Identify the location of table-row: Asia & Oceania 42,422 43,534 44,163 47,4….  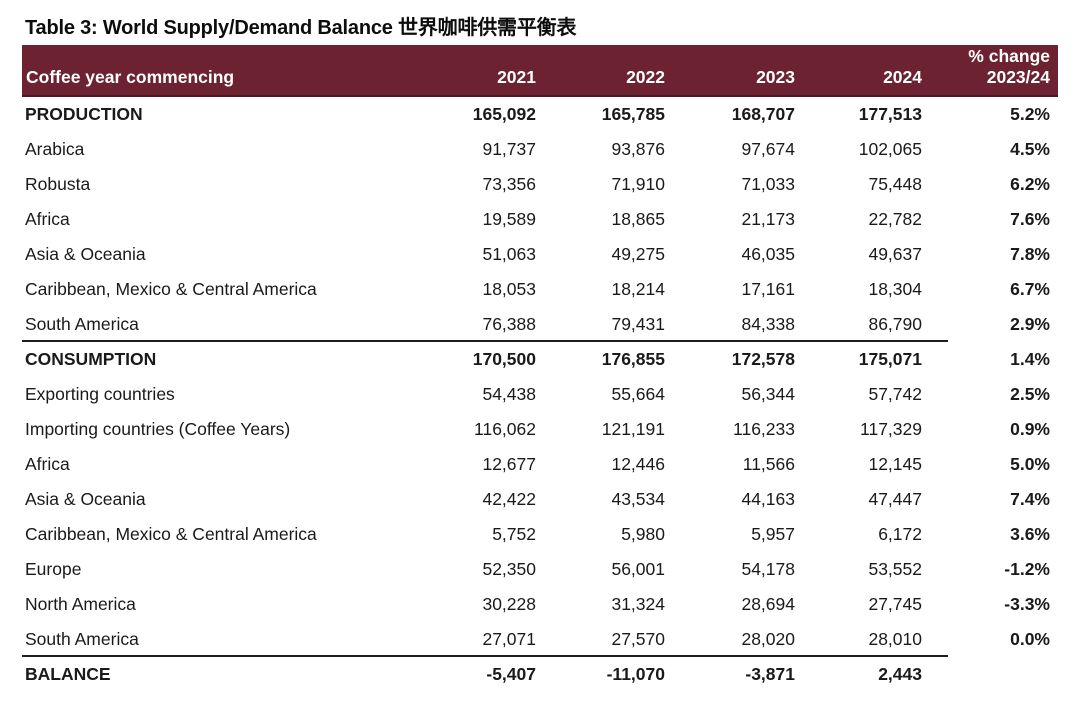
(540, 499).